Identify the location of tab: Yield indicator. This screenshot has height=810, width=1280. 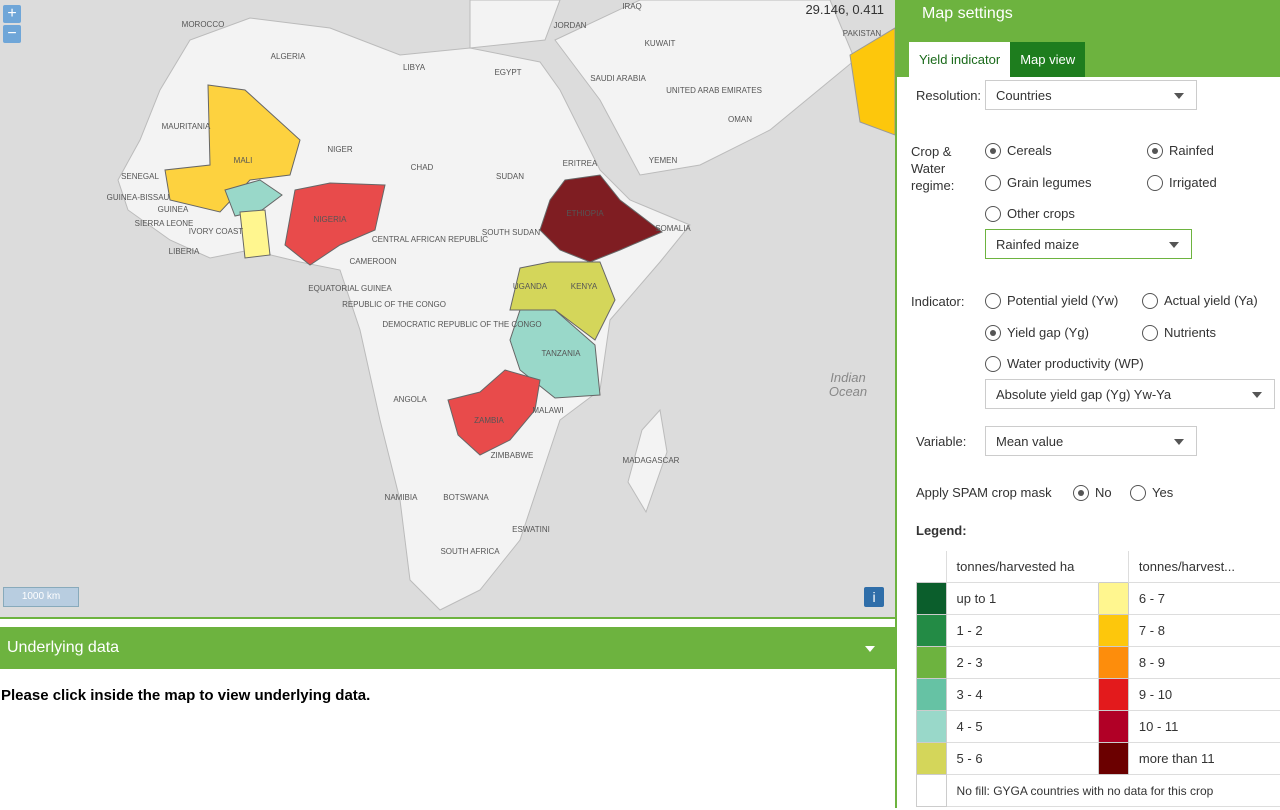
(960, 59).